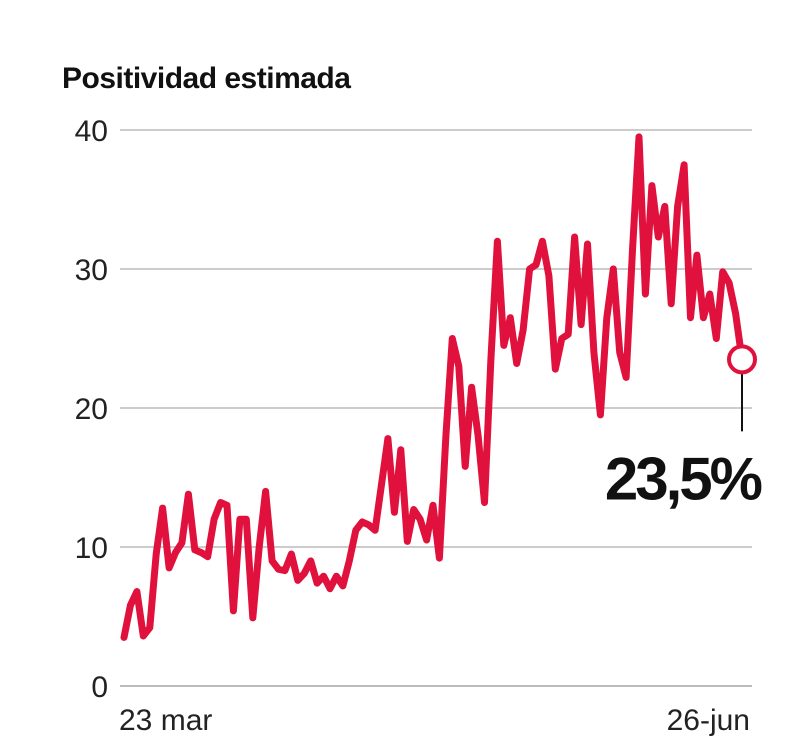  Describe the element at coordinates (91, 270) in the screenshot. I see `y-tick-label: 30` at that location.